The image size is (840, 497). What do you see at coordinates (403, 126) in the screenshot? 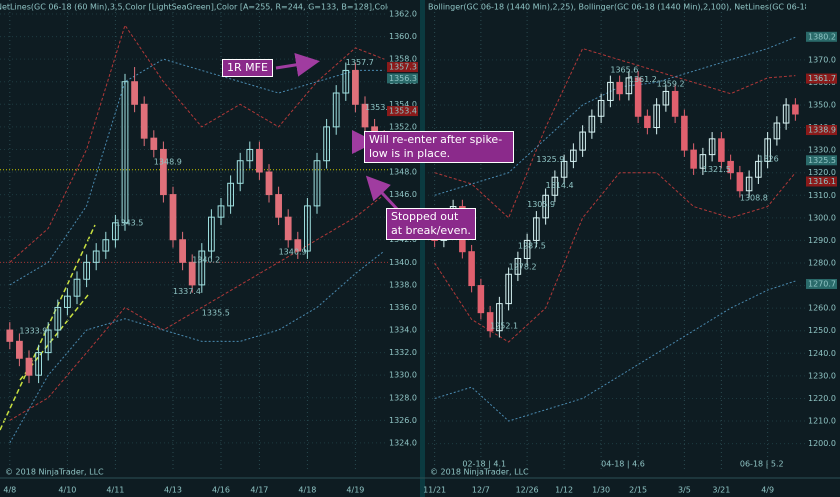
I see `y-tick-label: 1352.0` at bounding box center [403, 126].